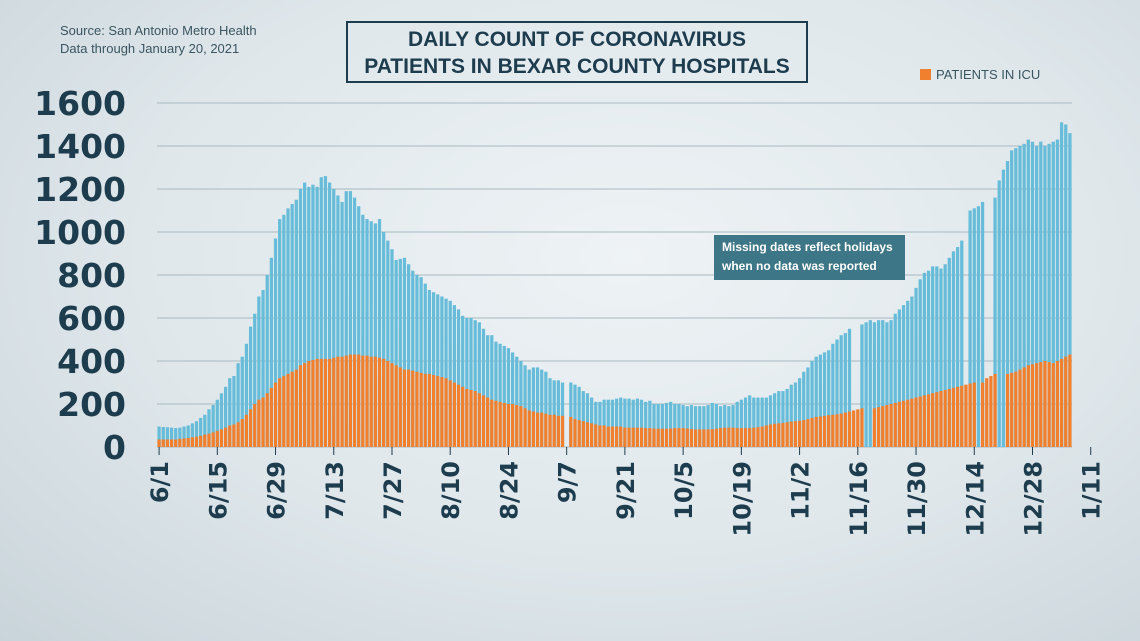  Describe the element at coordinates (451, 490) in the screenshot. I see `x-tick-label: 8/10` at that location.